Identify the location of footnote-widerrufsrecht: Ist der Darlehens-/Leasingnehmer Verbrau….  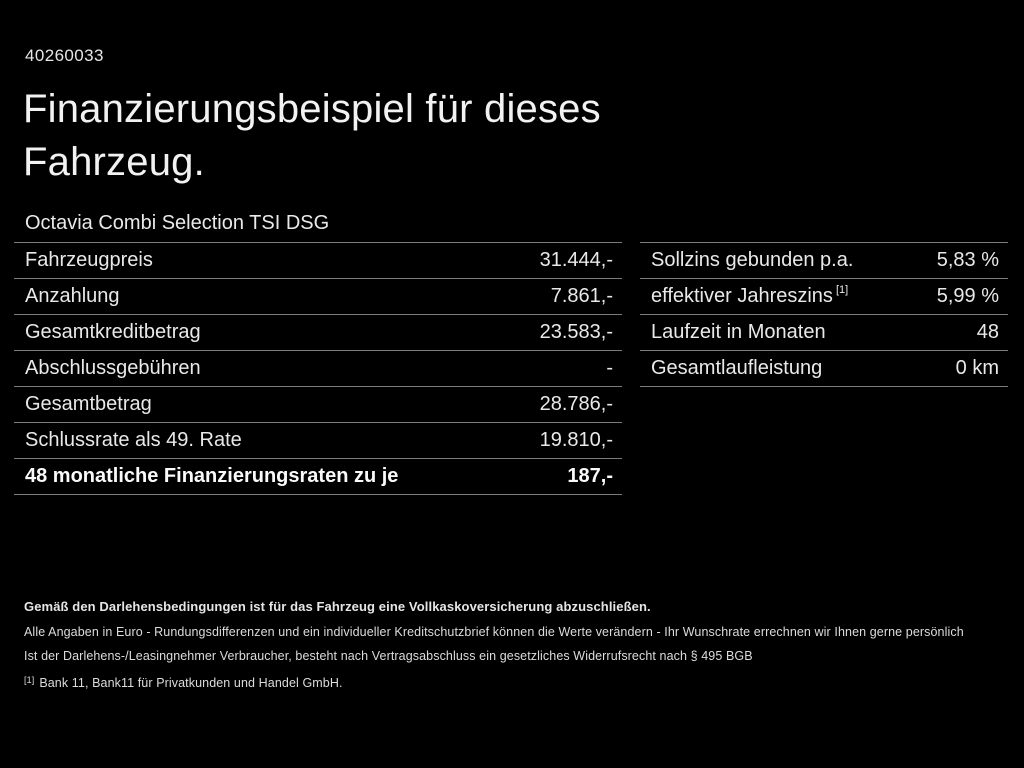
(388, 656).